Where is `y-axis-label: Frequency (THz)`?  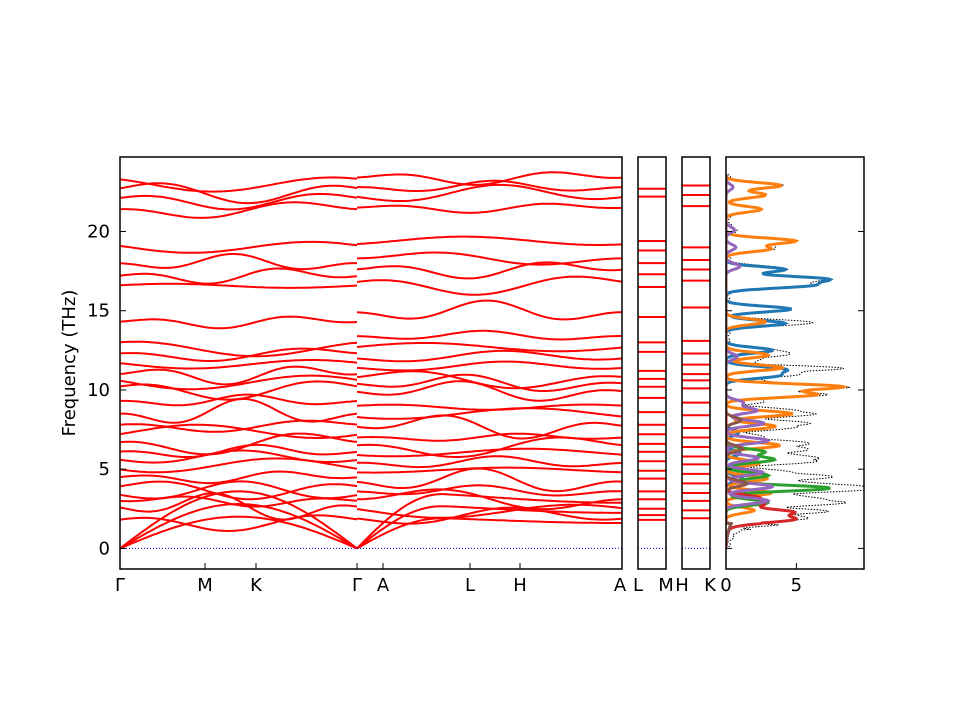
y-axis-label: Frequency (THz) is located at coordinates (69, 363).